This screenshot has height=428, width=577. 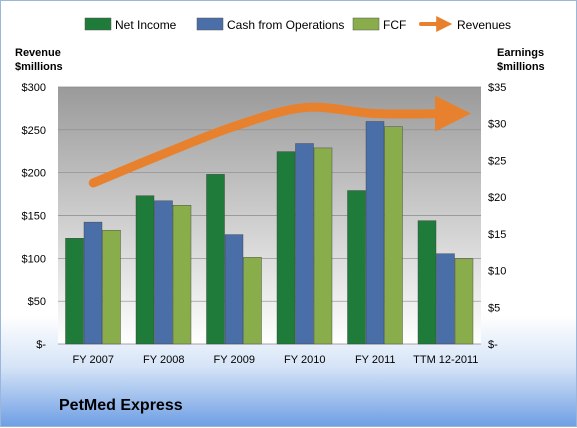 What do you see at coordinates (375, 360) in the screenshot?
I see `category-label: FY 2011` at bounding box center [375, 360].